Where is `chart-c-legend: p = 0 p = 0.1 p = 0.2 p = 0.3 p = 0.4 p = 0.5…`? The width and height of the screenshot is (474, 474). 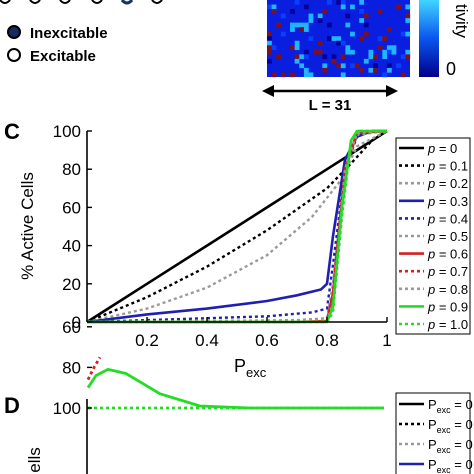
chart-c-legend: p = 0 p = 0.1 p = 0.2 p = 0.3 p = 0.4 p = 0.5… is located at coordinates (433, 236).